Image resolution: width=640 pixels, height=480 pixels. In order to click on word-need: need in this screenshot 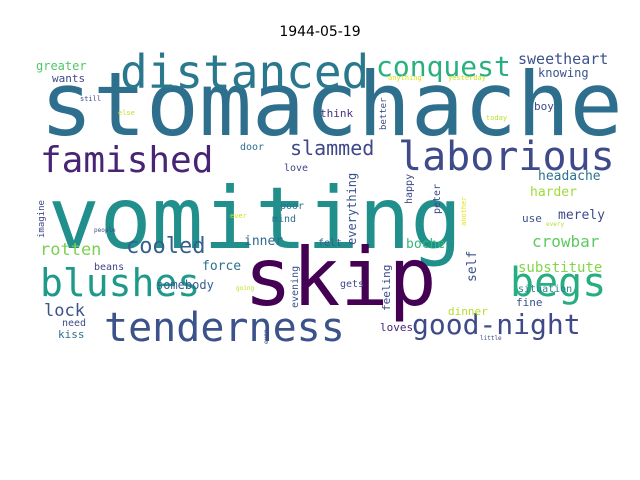, I will do `click(74, 323)`.